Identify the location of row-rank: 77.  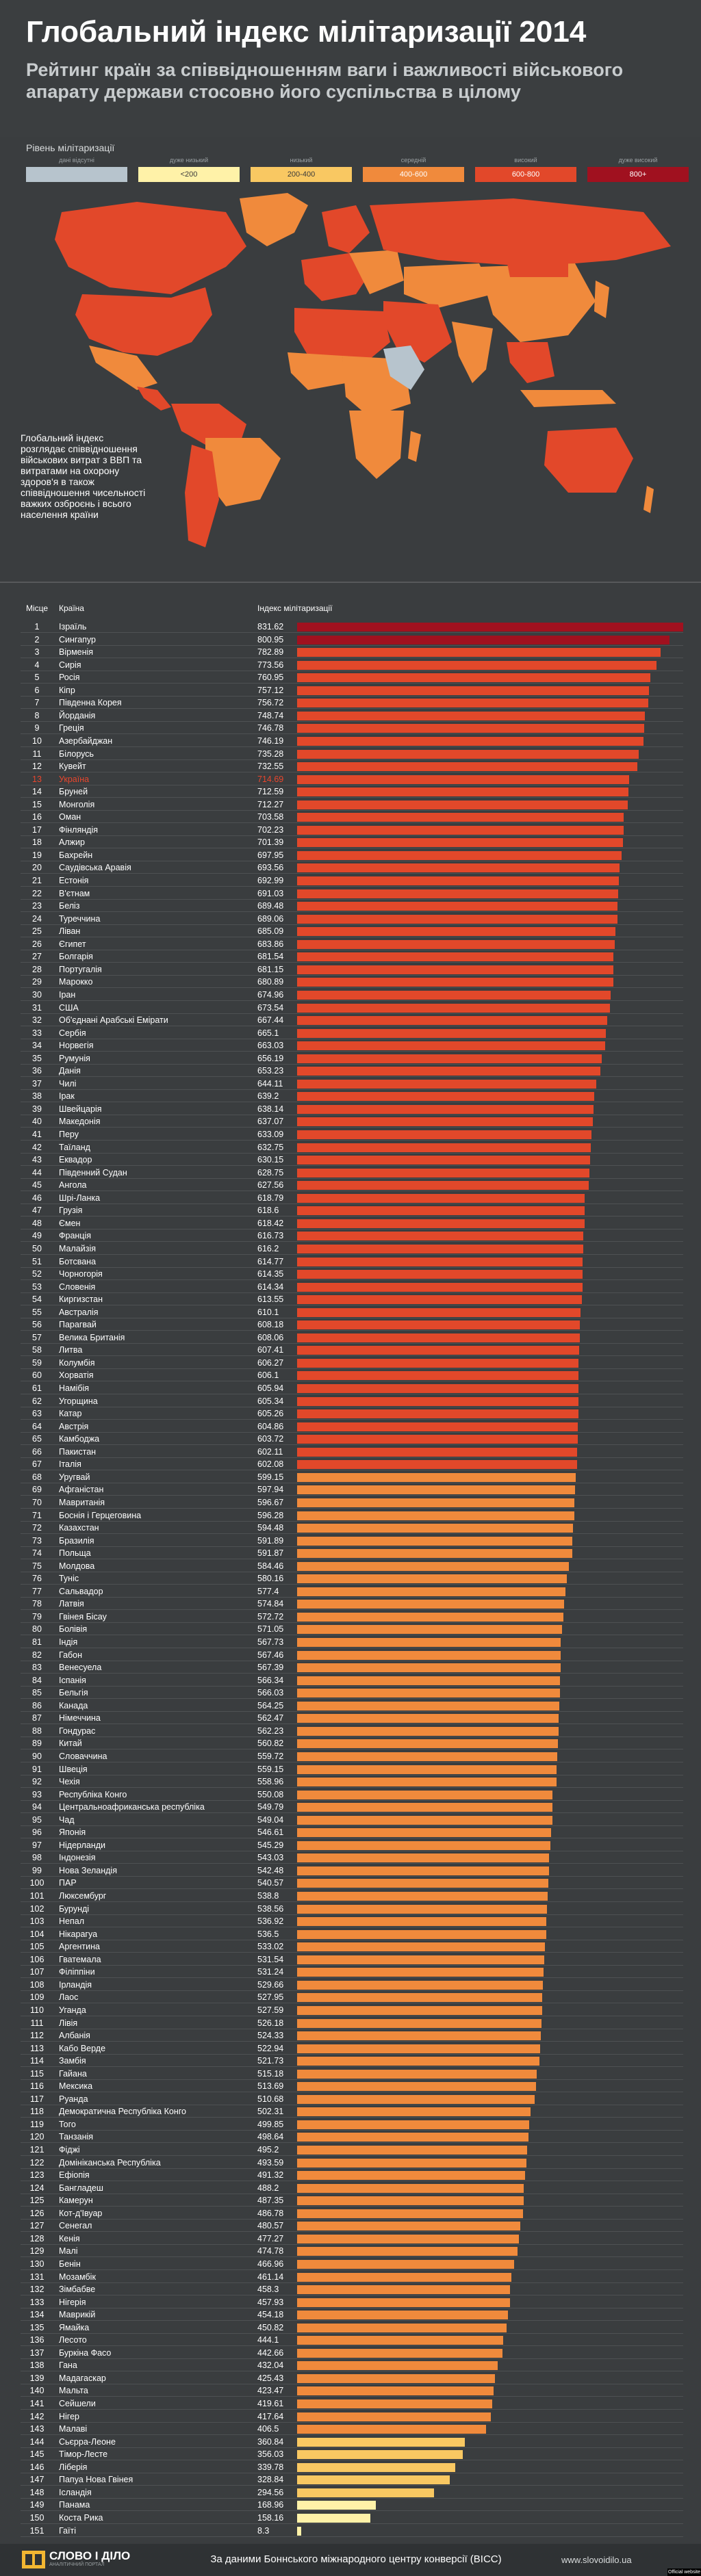
(37, 1591).